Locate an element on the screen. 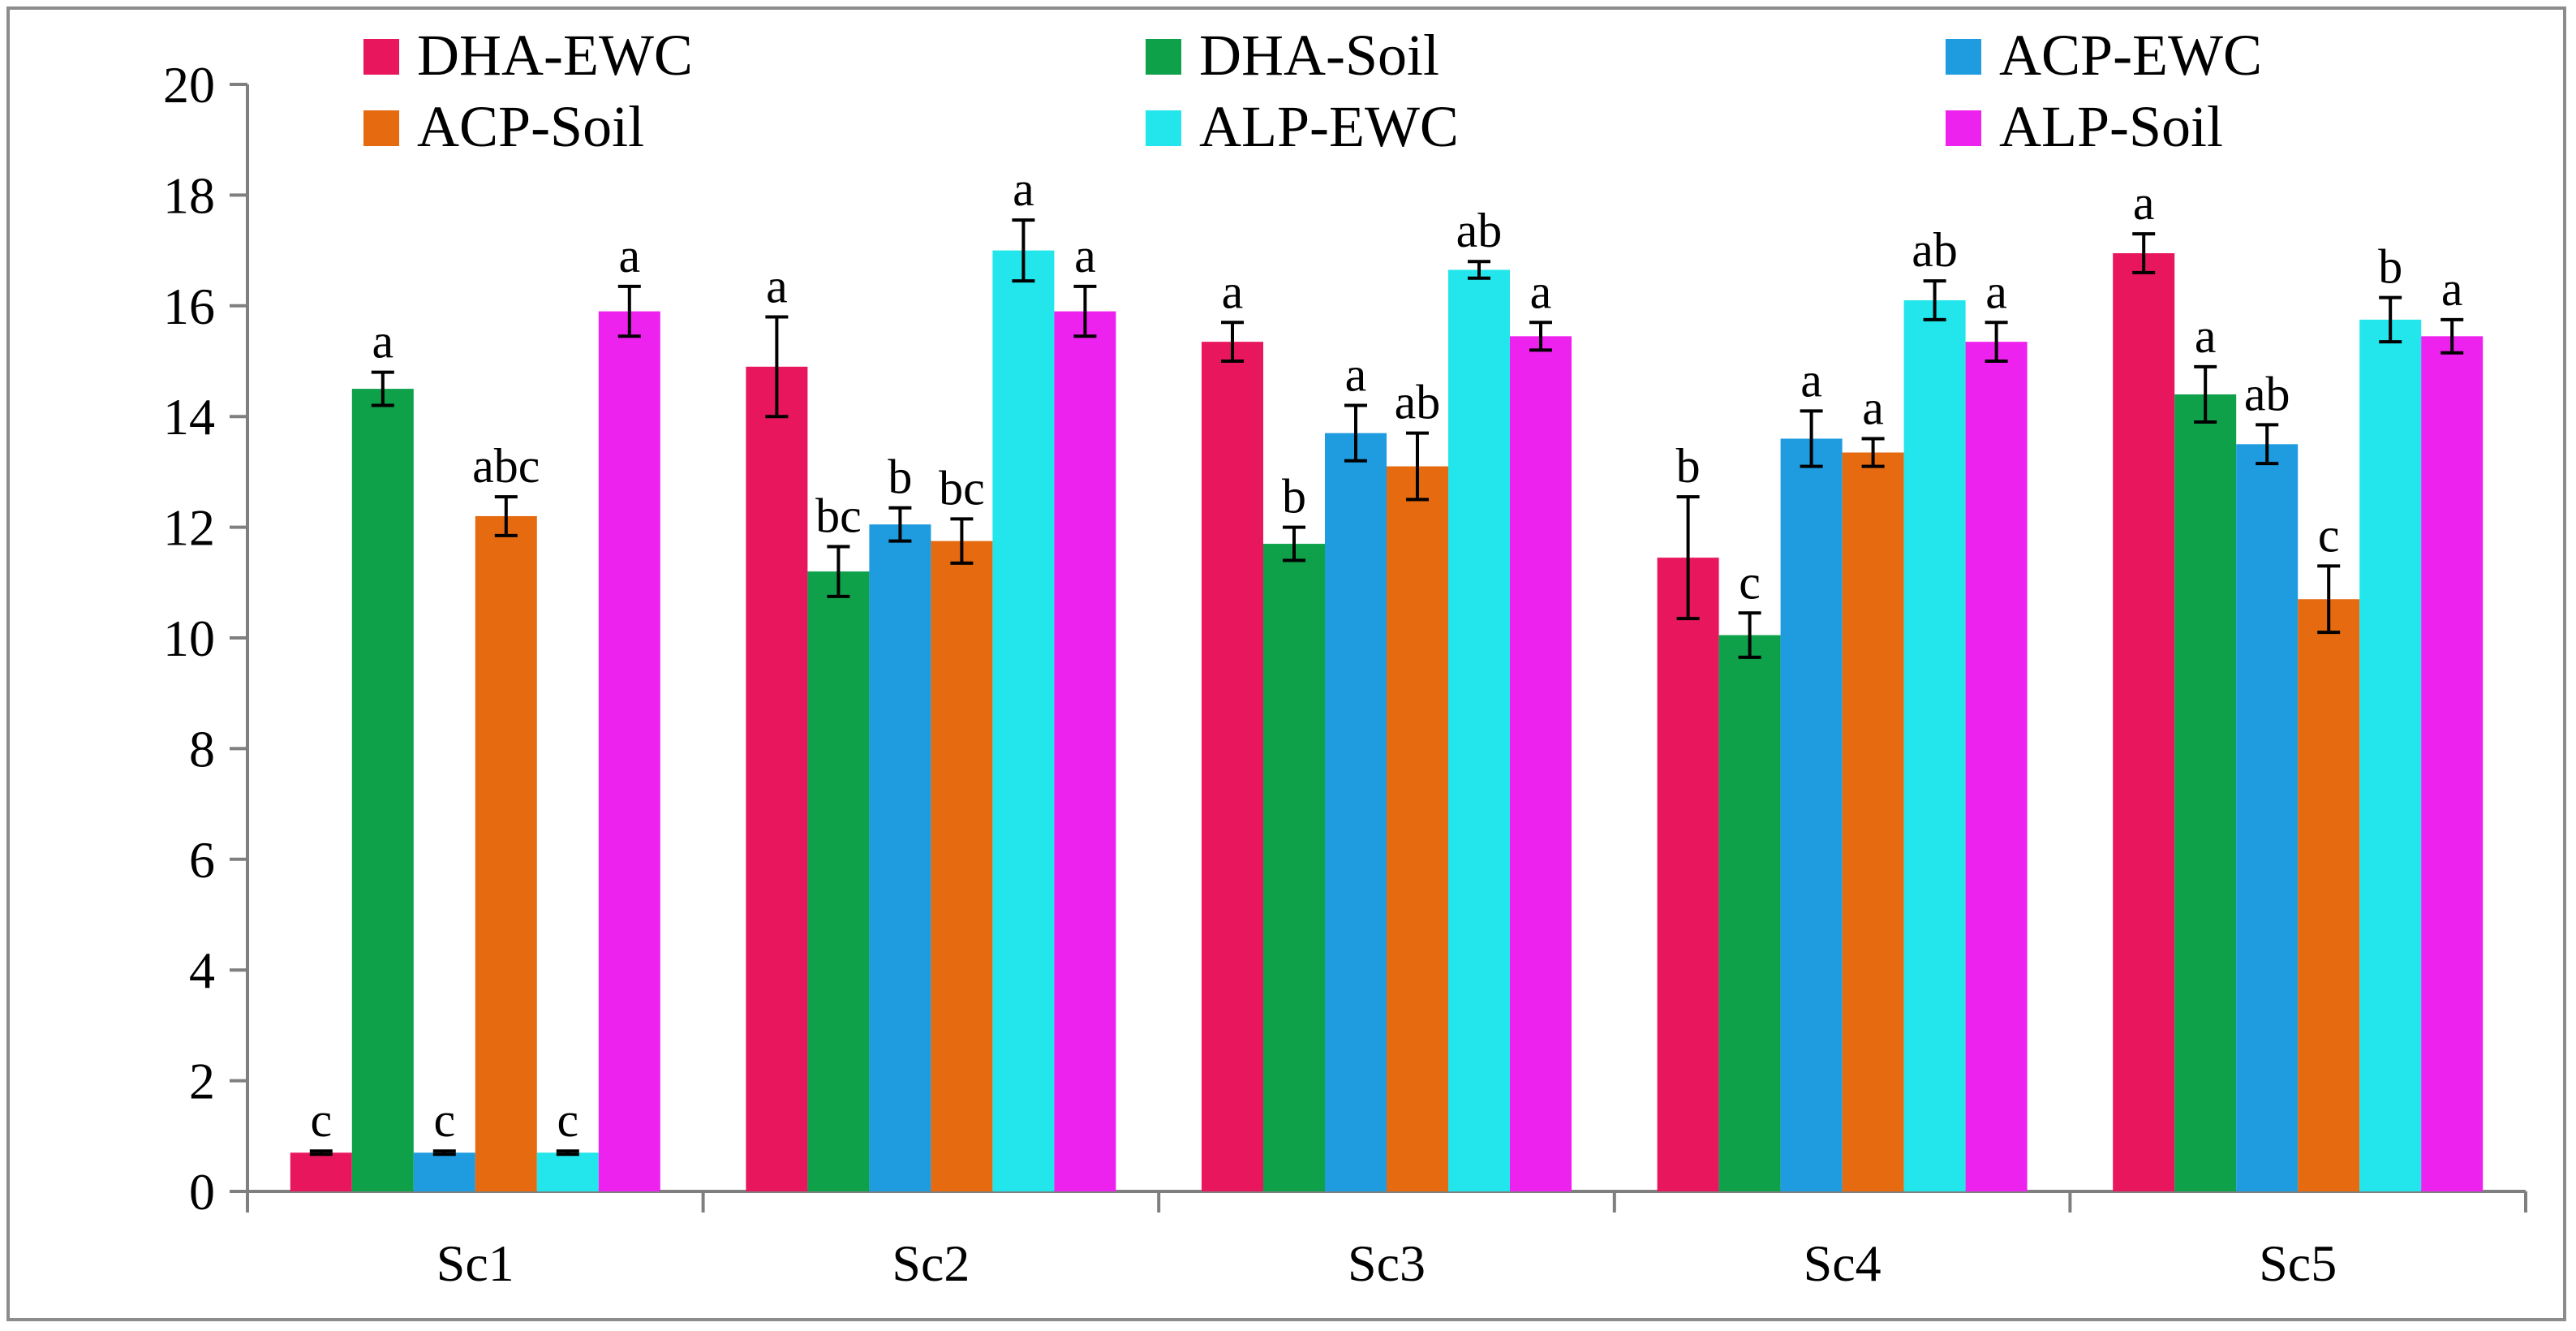  y-tick-label: 18 is located at coordinates (189, 195).